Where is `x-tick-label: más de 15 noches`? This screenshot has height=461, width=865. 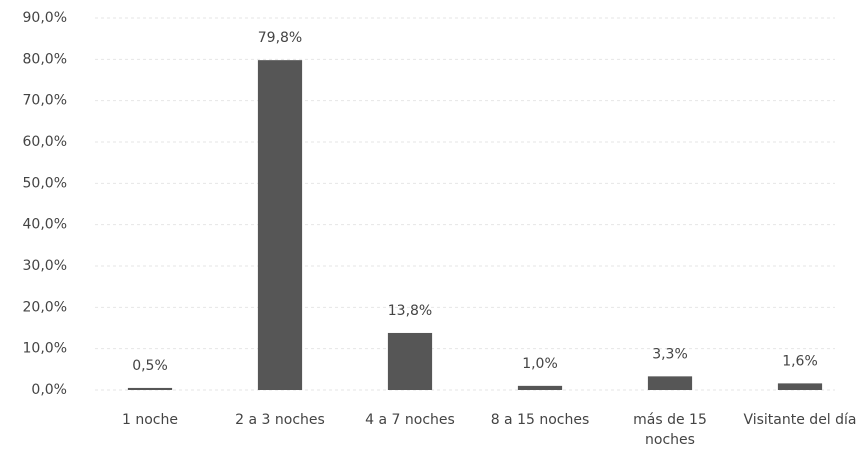
x-tick-label: más de 15 noches is located at coordinates (670, 430).